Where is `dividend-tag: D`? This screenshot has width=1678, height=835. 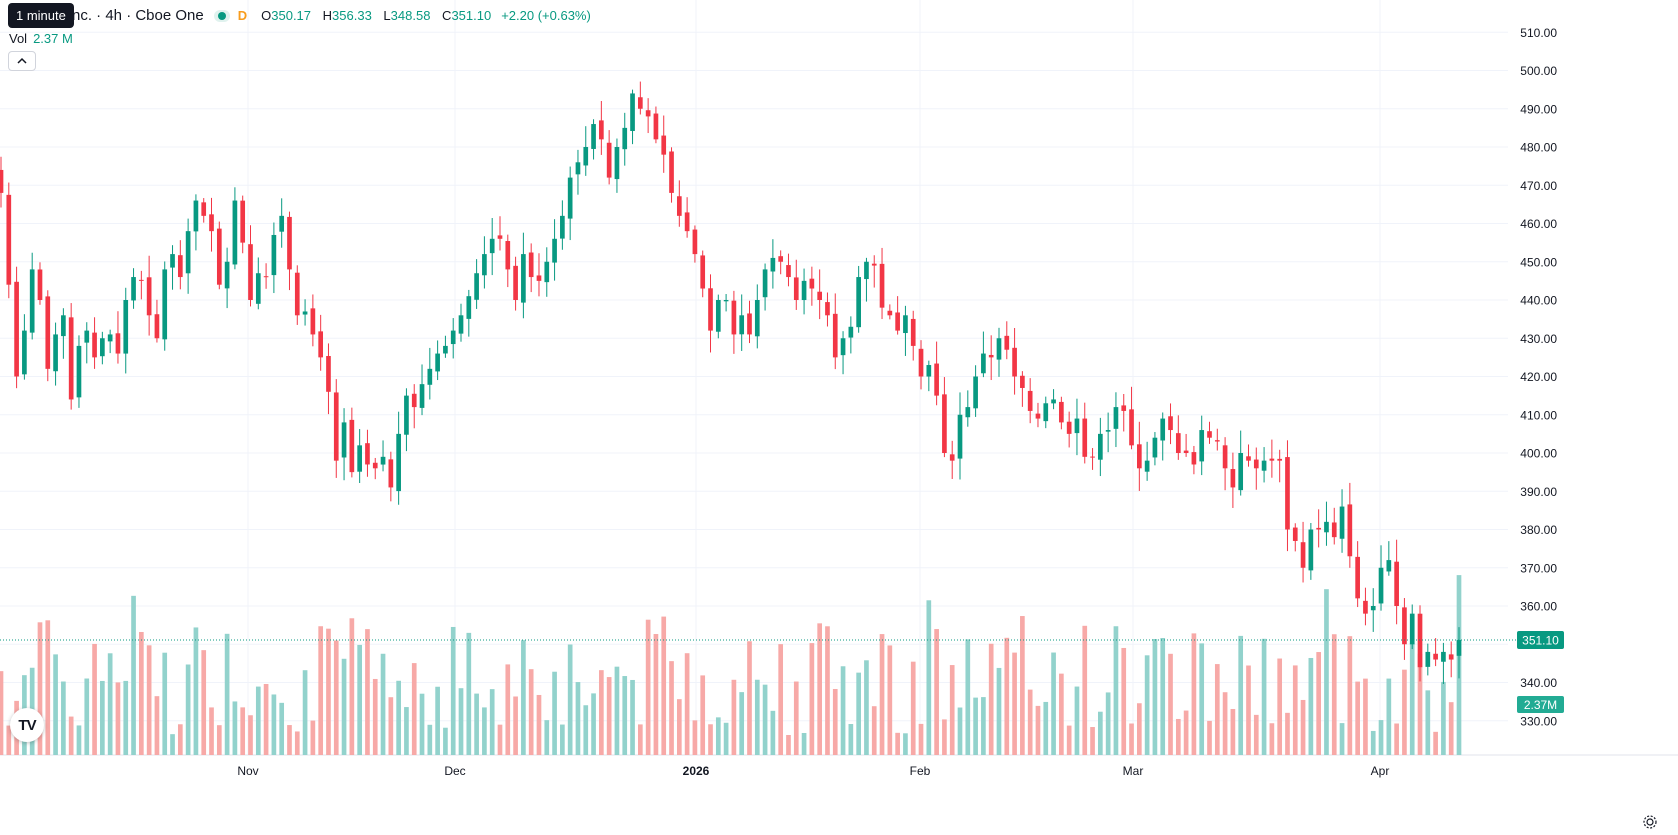 dividend-tag: D is located at coordinates (242, 15).